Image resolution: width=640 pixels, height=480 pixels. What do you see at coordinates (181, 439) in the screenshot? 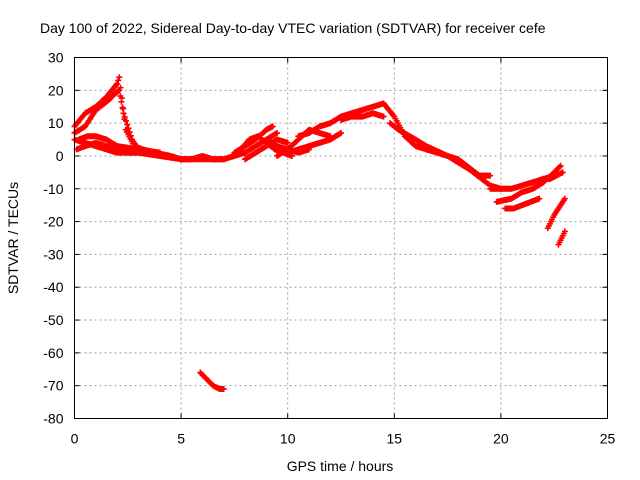
I see `x-tick-label: 5` at bounding box center [181, 439].